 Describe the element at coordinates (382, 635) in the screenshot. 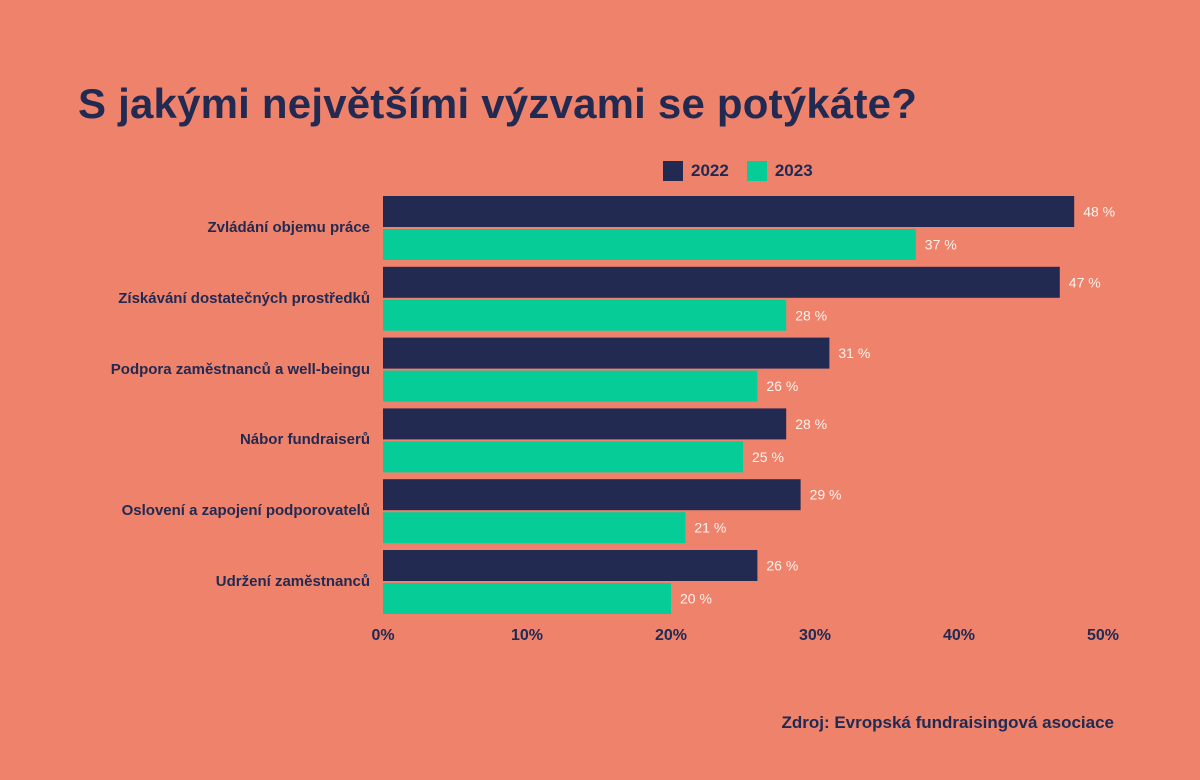

I see `x-tick-label: 0%` at that location.